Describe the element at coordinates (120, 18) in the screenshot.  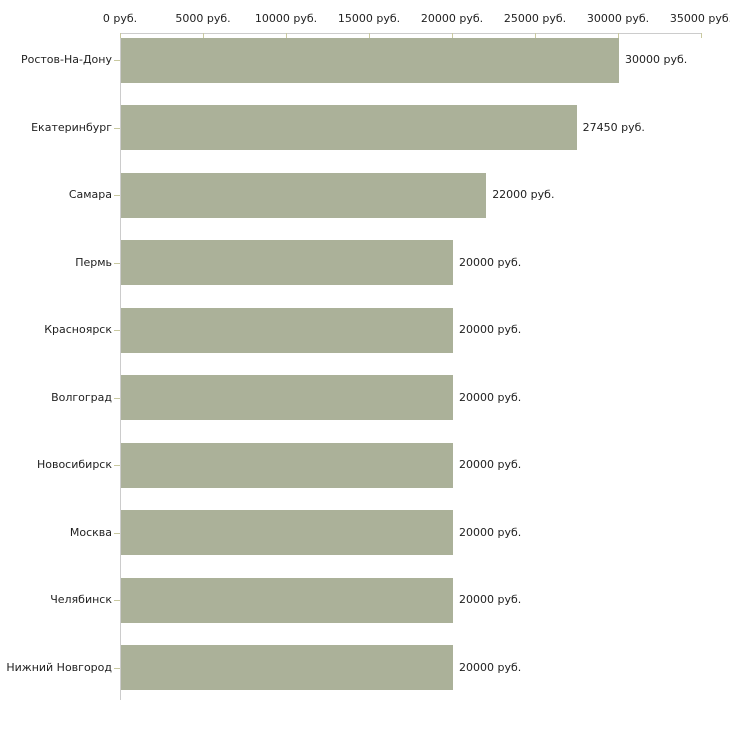
I see `value-axis-tick-label: 0 руб.` at that location.